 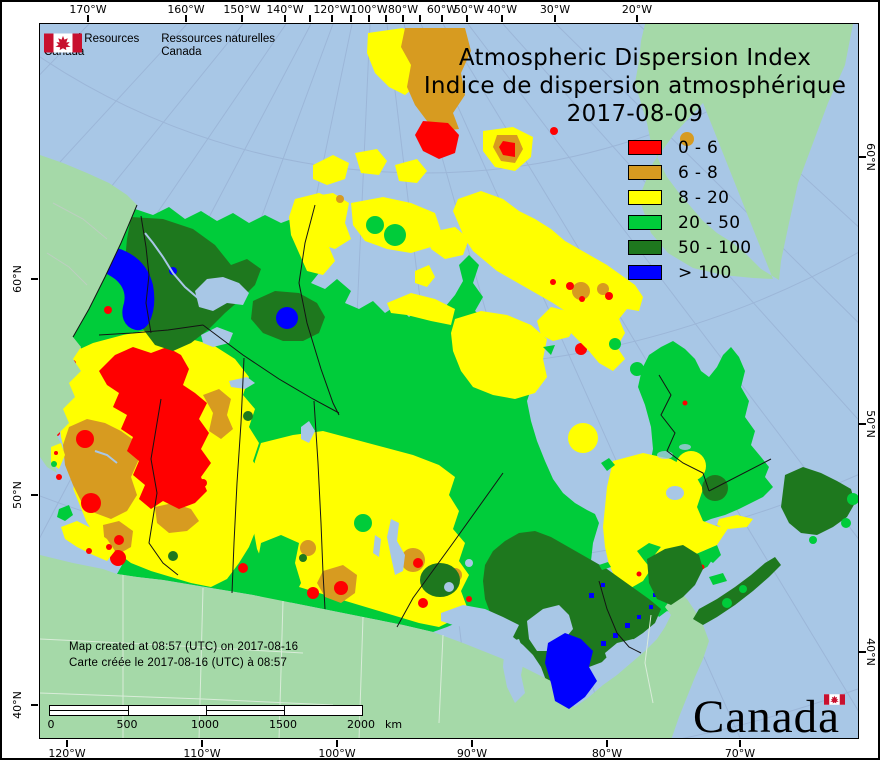 What do you see at coordinates (218, 45) in the screenshot?
I see `nrcan-name-fr: Ressources naturelles Canada` at bounding box center [218, 45].